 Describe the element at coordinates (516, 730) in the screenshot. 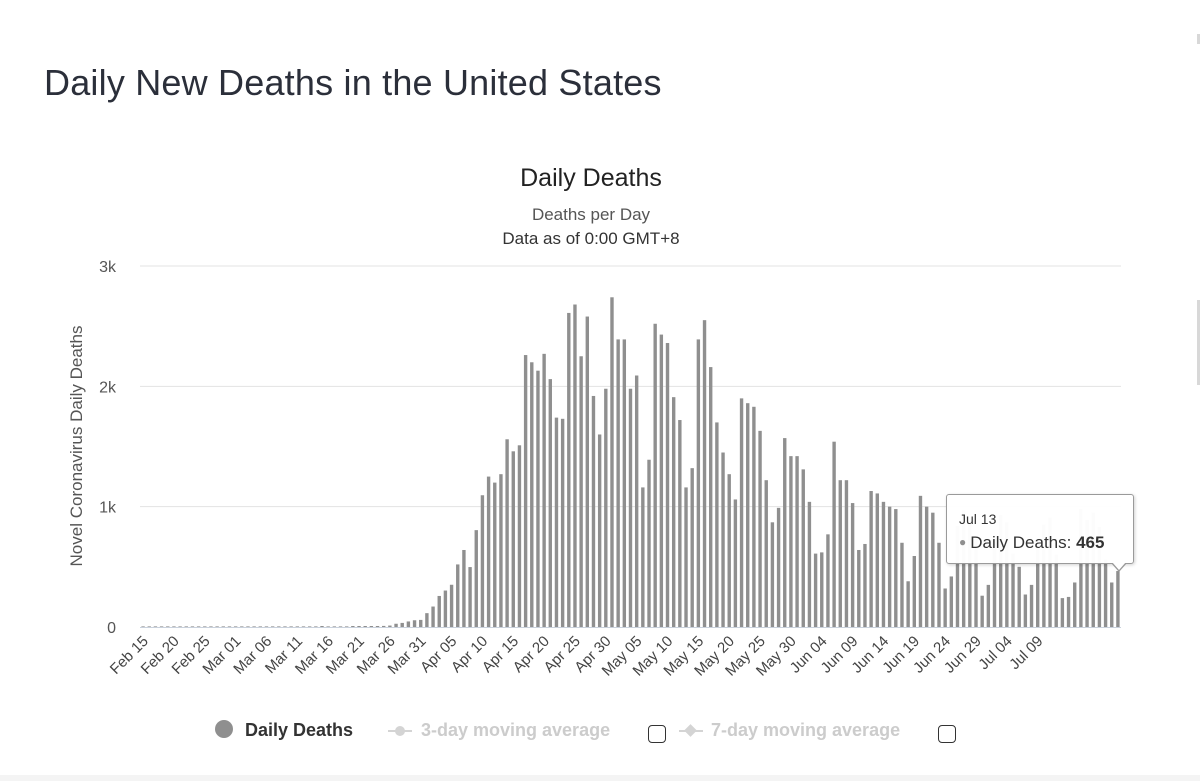

I see `legend-item-3day-average: 3-day moving average` at that location.